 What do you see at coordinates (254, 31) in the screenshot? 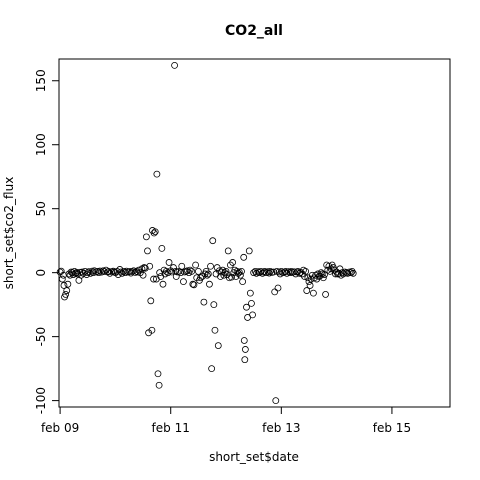
I see `chart-title: CO2_all` at bounding box center [254, 31].